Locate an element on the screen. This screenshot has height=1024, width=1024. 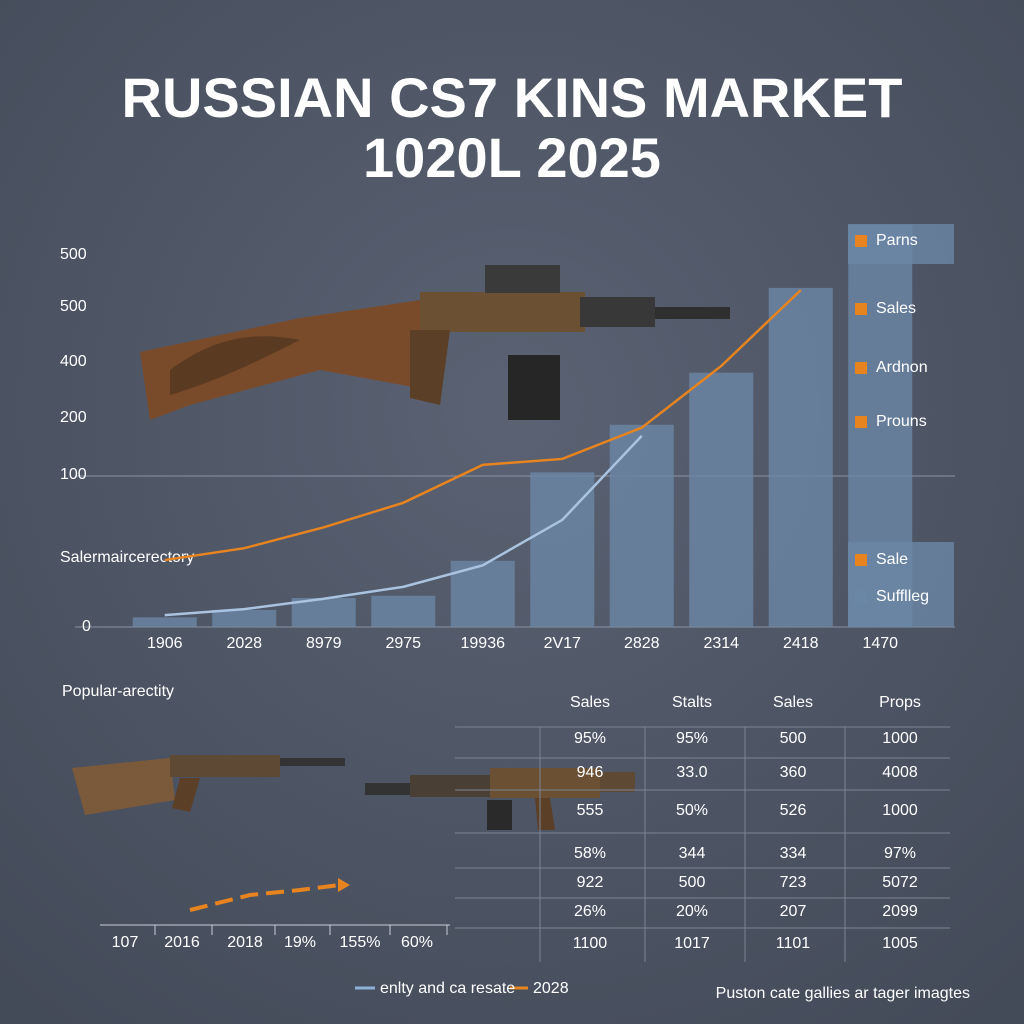
y-axis-label: 400 is located at coordinates (73, 361).